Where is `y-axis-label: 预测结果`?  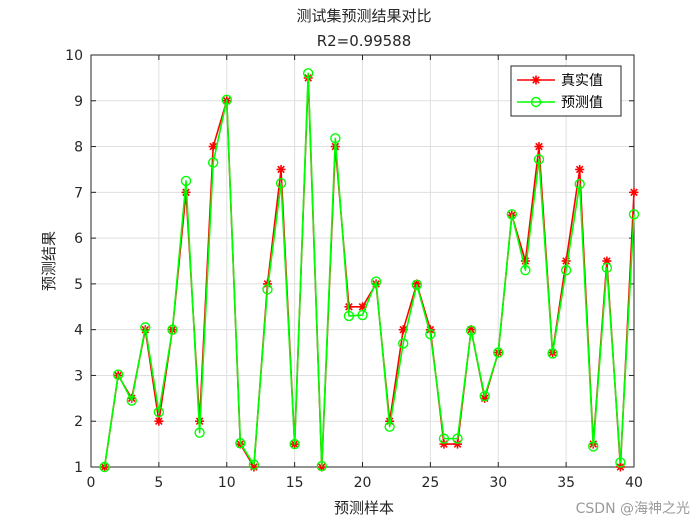 y-axis-label: 预测结果 is located at coordinates (49, 261).